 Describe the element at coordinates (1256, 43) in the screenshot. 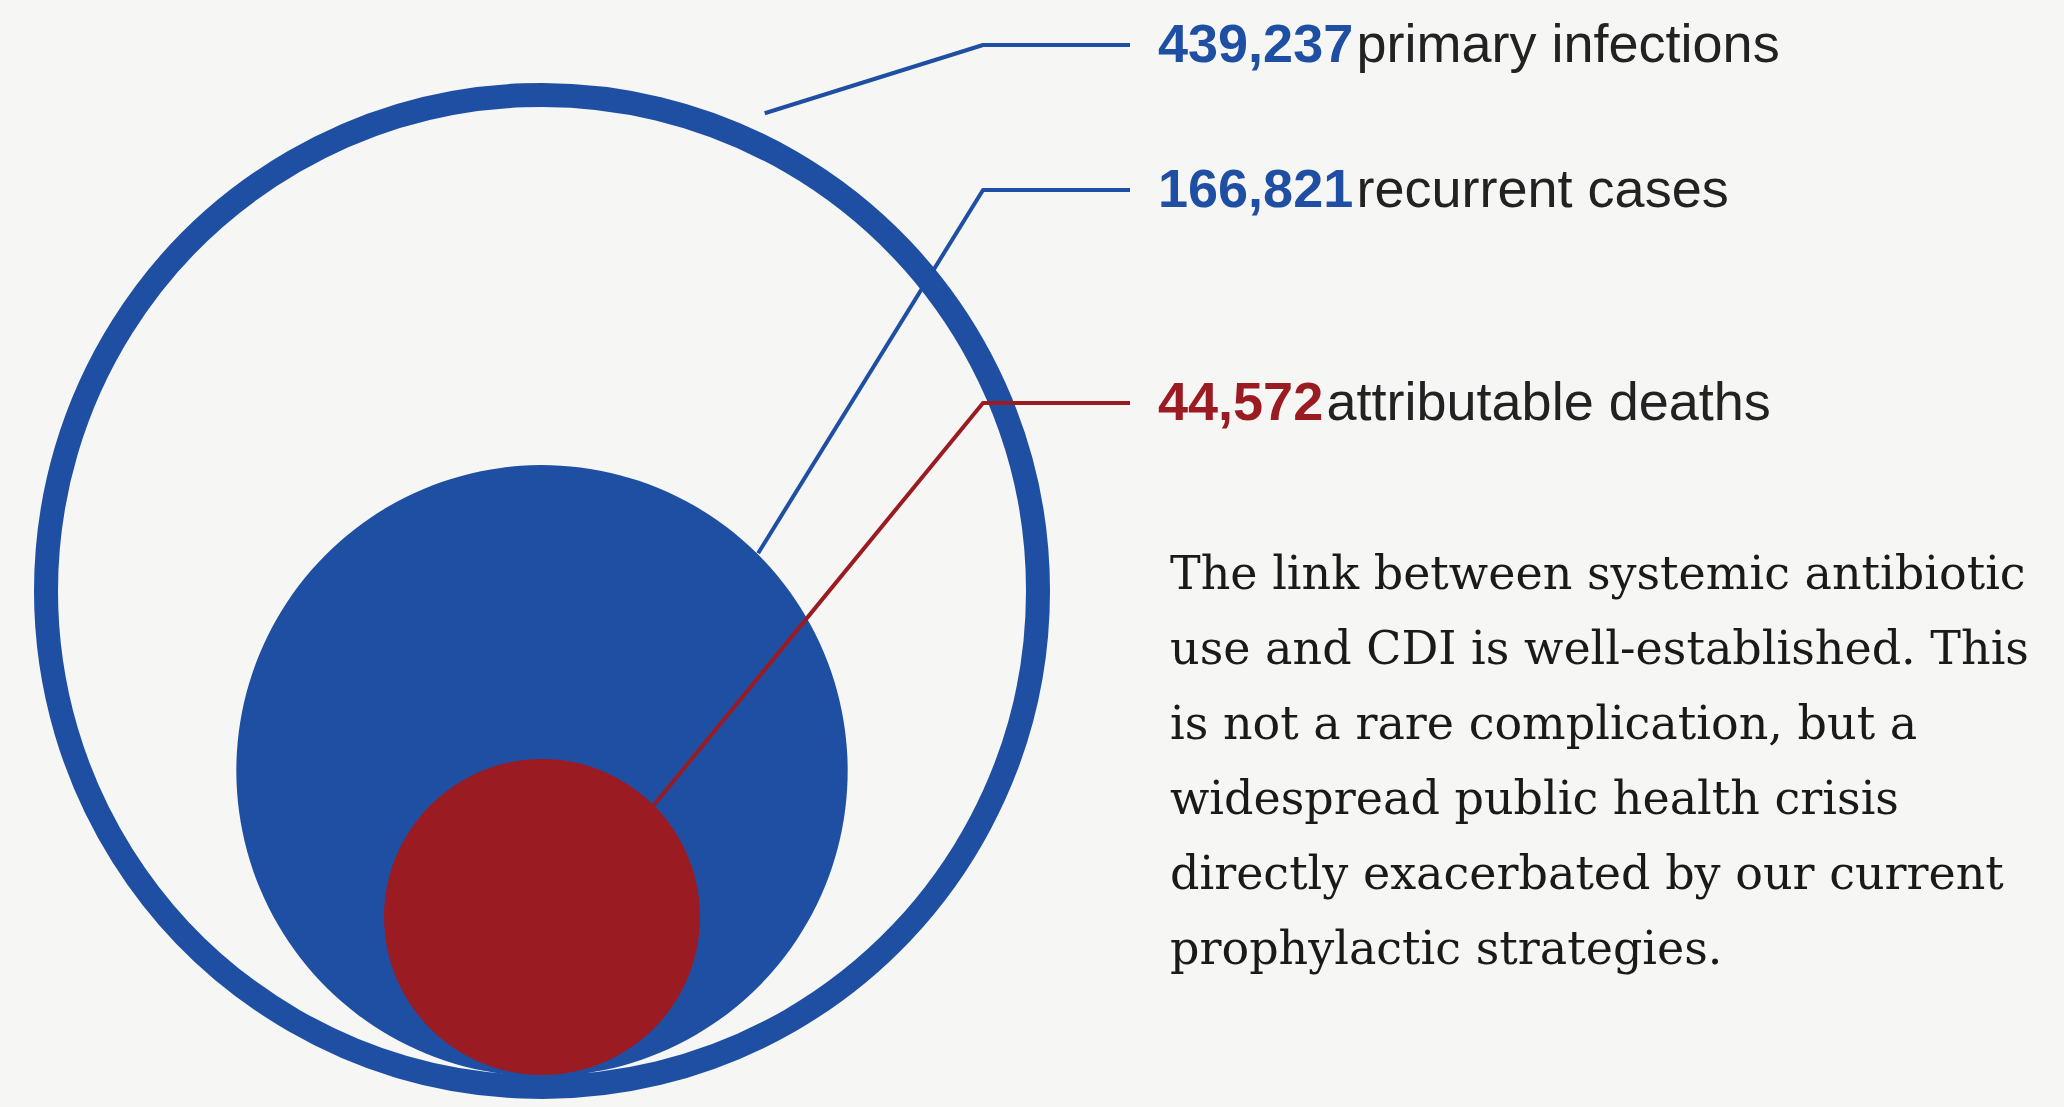

I see `data-label: 439,237` at that location.